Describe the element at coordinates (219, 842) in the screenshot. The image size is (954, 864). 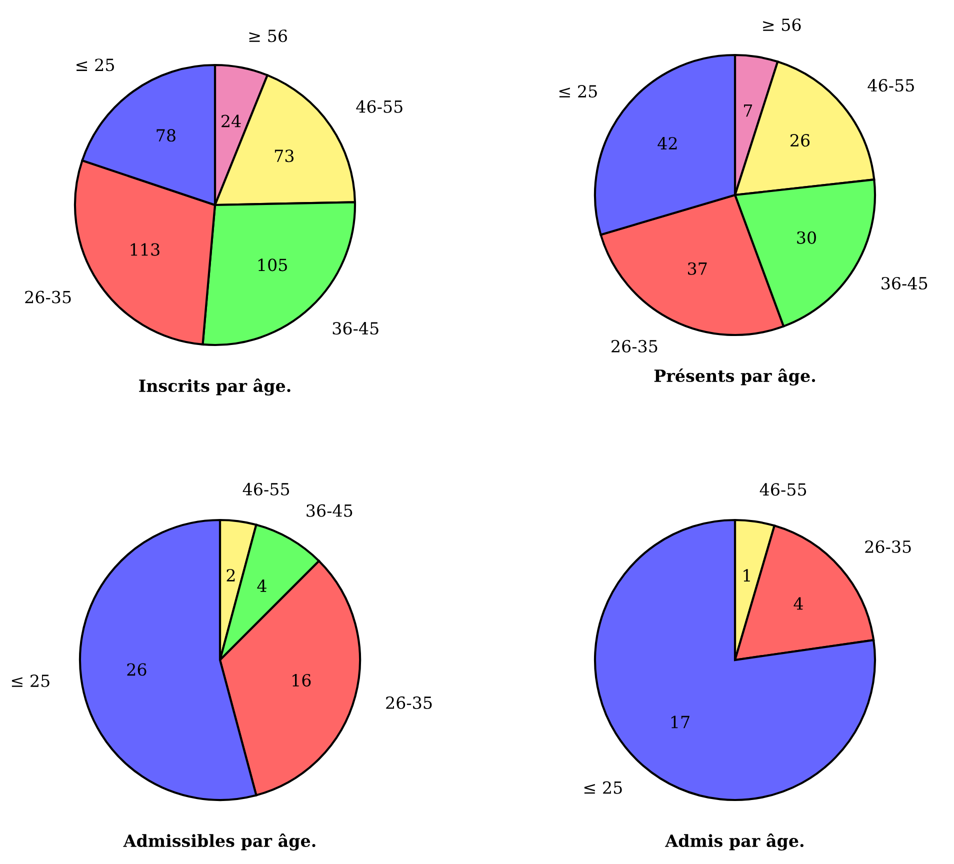
I see `text: Admissibles par âge.` at that location.